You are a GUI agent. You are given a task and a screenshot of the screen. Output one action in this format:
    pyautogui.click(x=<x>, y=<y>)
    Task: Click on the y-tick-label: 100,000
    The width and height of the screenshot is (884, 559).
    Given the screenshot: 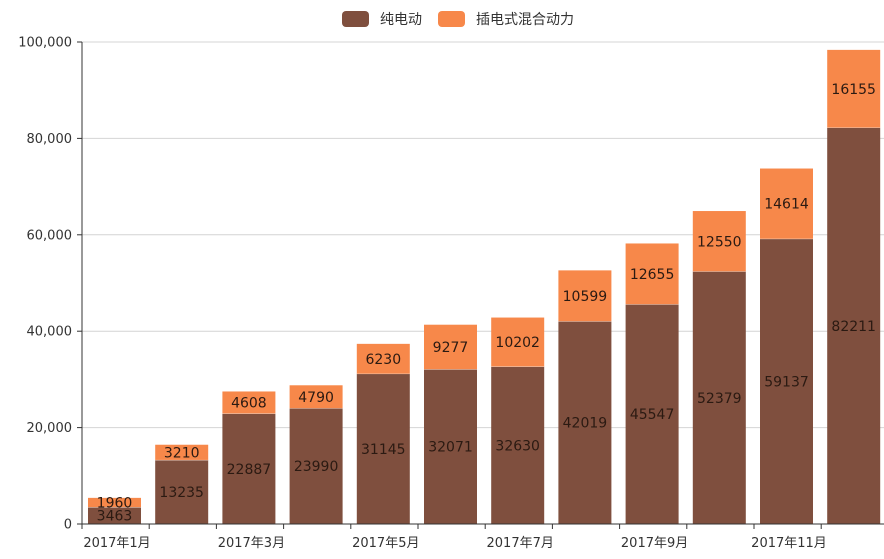 What is the action you would take?
    pyautogui.click(x=45, y=43)
    